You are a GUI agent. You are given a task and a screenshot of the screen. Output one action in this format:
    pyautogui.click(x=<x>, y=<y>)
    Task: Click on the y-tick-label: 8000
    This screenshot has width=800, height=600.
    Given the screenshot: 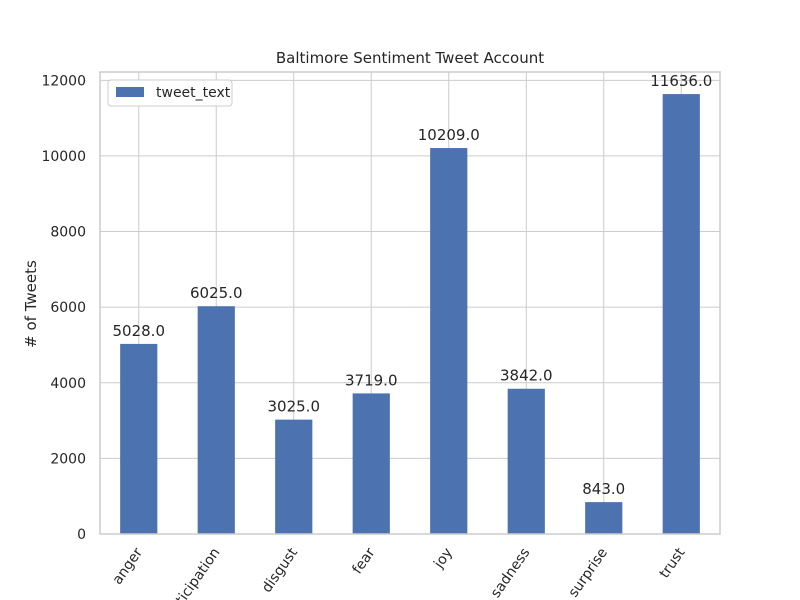 What is the action you would take?
    pyautogui.click(x=68, y=233)
    